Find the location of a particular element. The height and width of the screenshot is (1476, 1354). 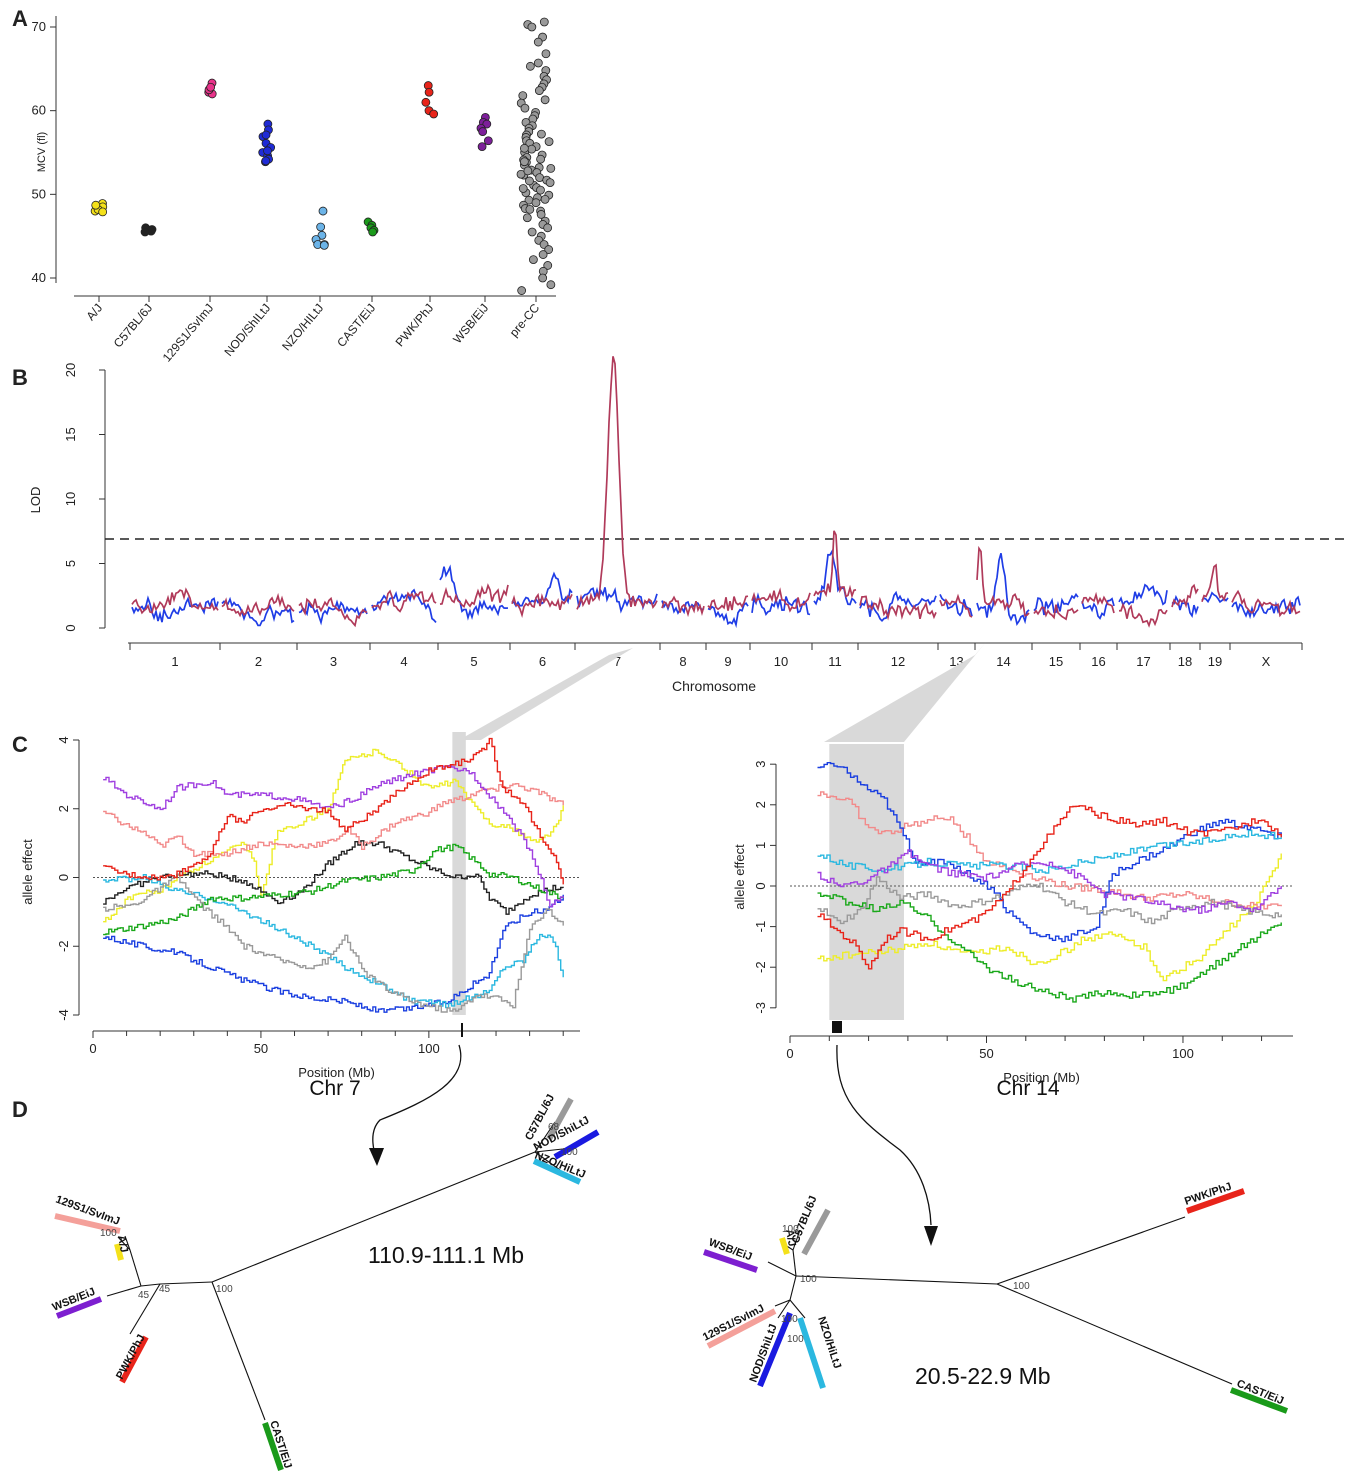

c-ytick-label: 3 is located at coordinates (760, 764).